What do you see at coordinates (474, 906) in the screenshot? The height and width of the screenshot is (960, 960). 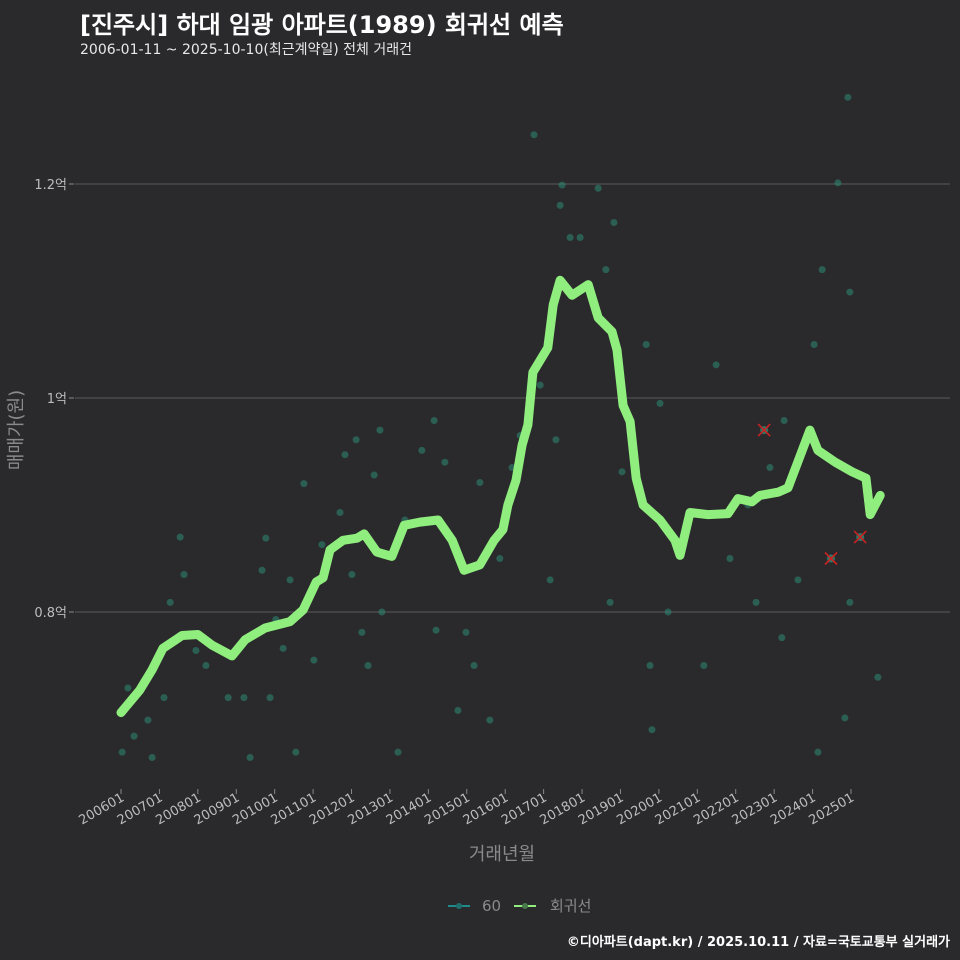 I see `legend-item-60: 60` at bounding box center [474, 906].